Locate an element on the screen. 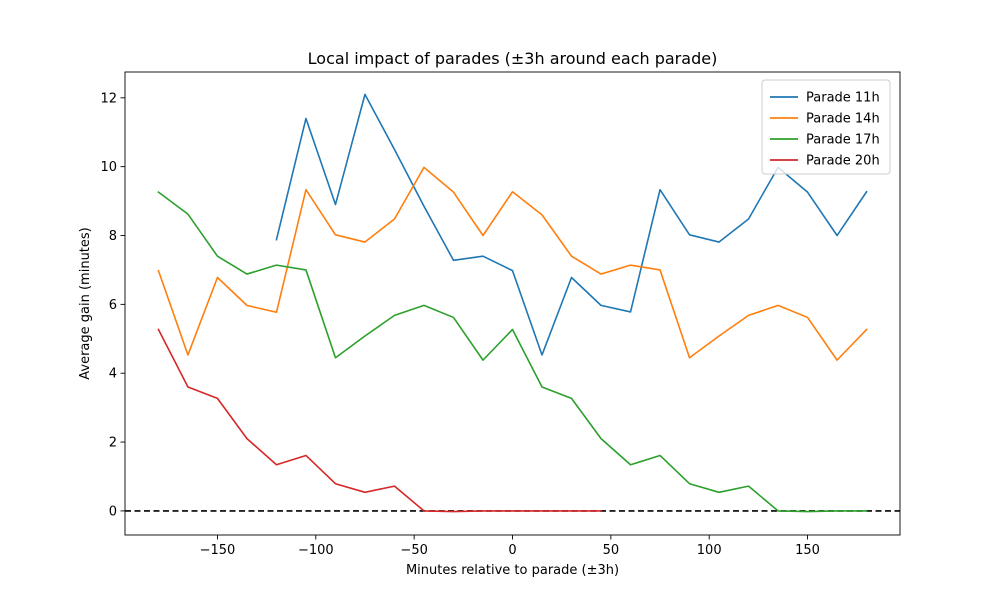 This screenshot has height=600, width=1000. y-tick-label: 0 is located at coordinates (113, 511).